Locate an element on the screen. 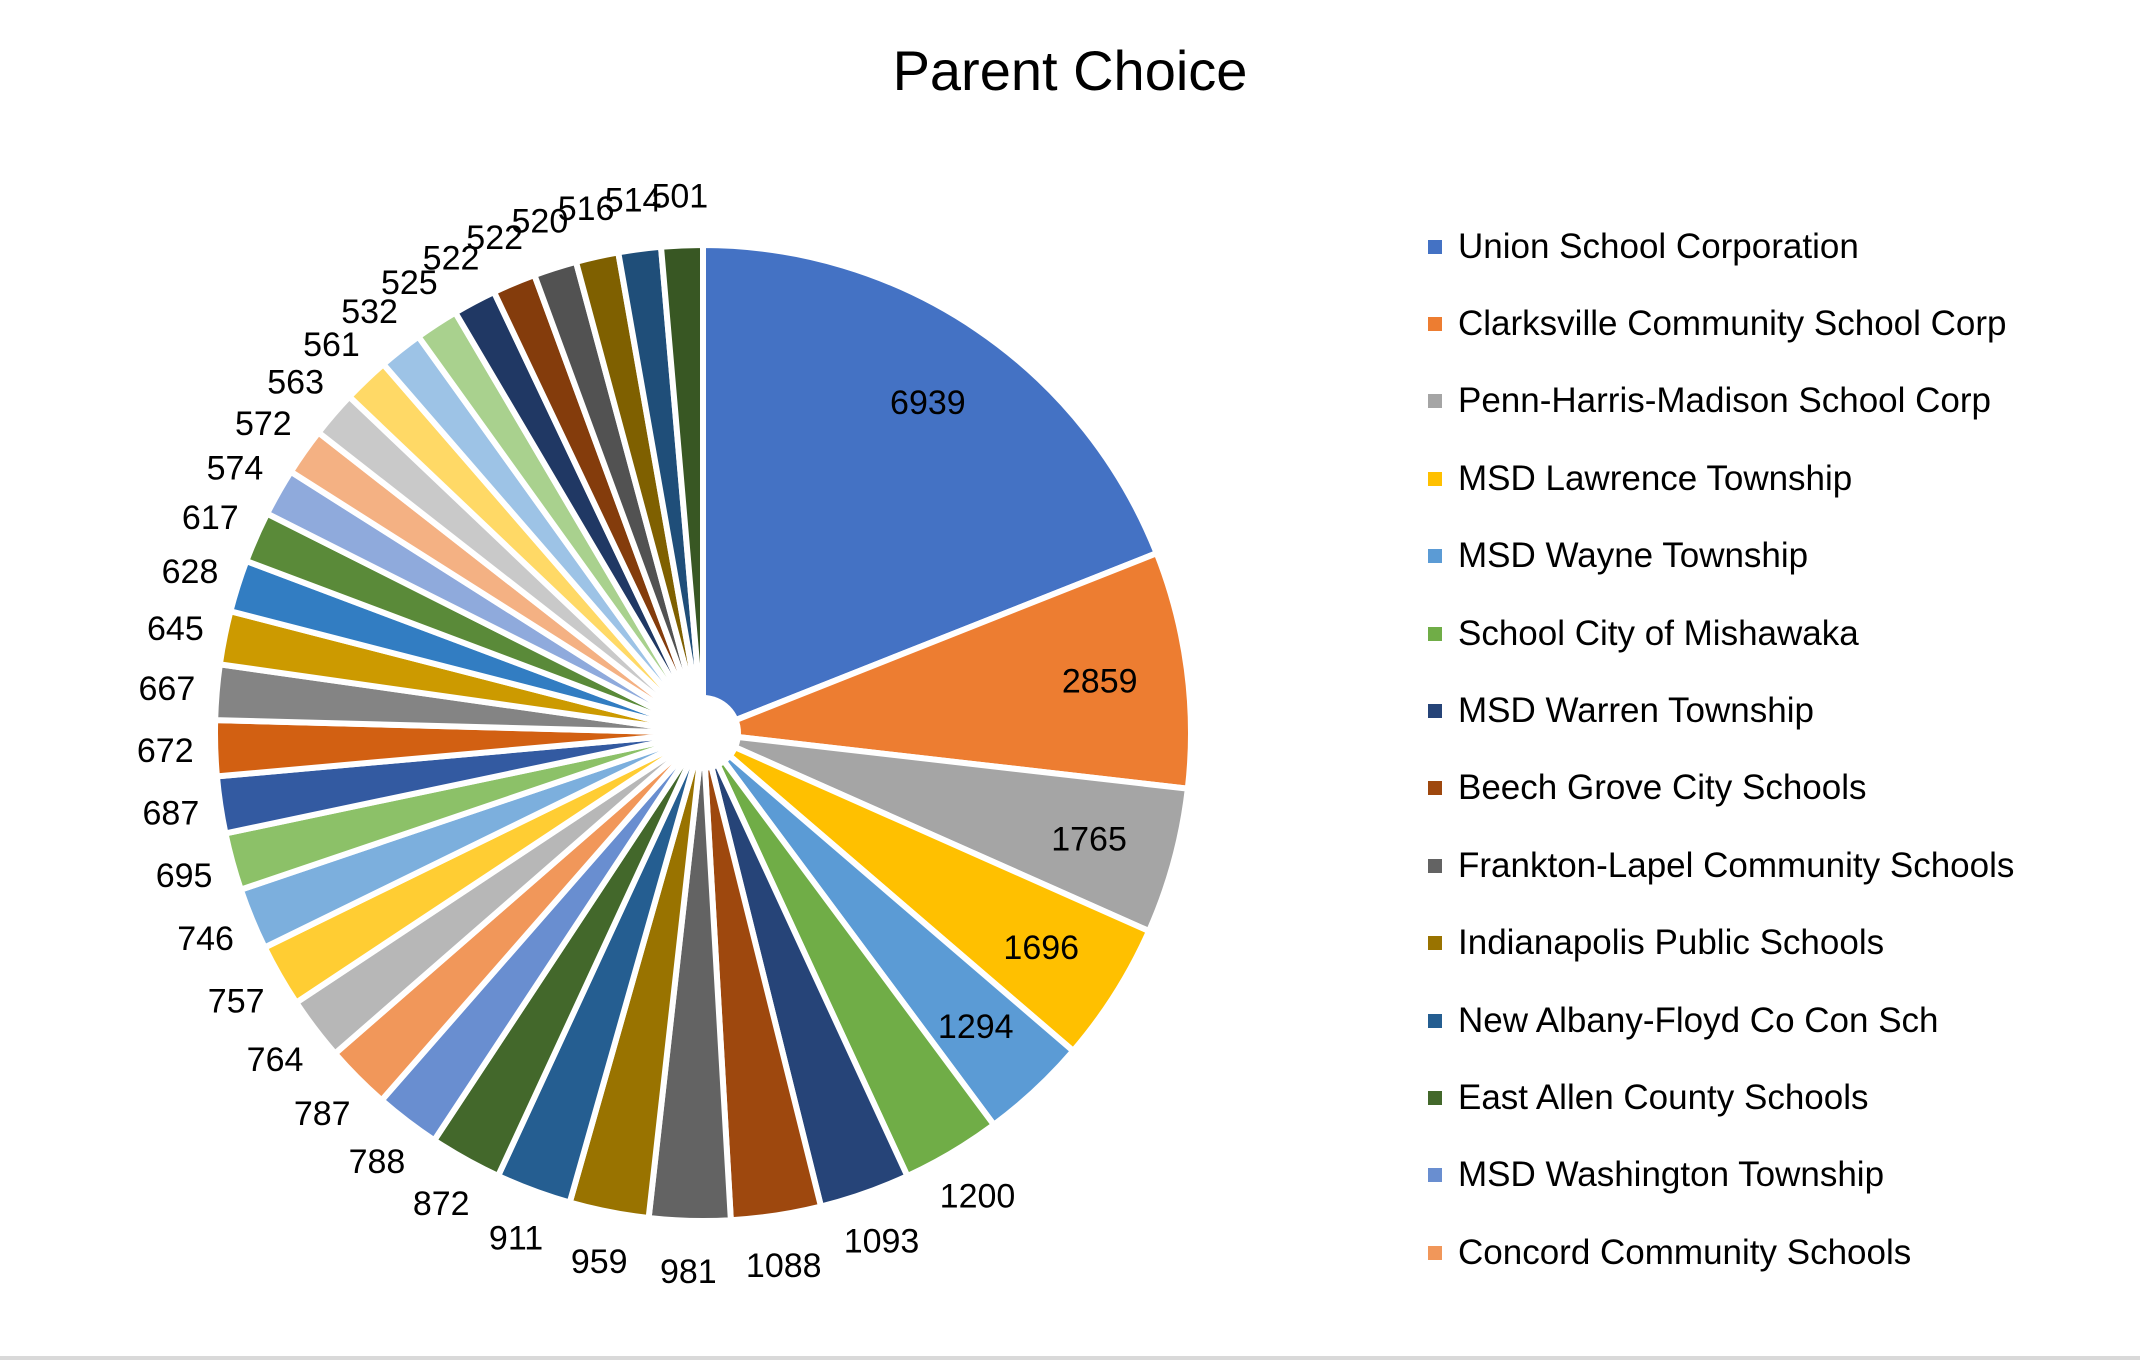 The width and height of the screenshot is (2140, 1360). data-label: 787 is located at coordinates (322, 1114).